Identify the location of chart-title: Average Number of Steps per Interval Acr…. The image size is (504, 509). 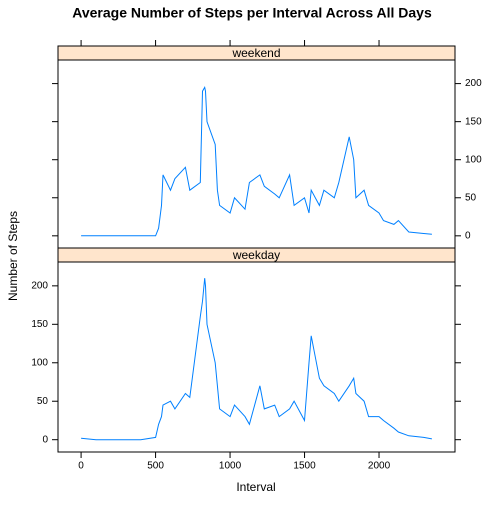
(252, 13).